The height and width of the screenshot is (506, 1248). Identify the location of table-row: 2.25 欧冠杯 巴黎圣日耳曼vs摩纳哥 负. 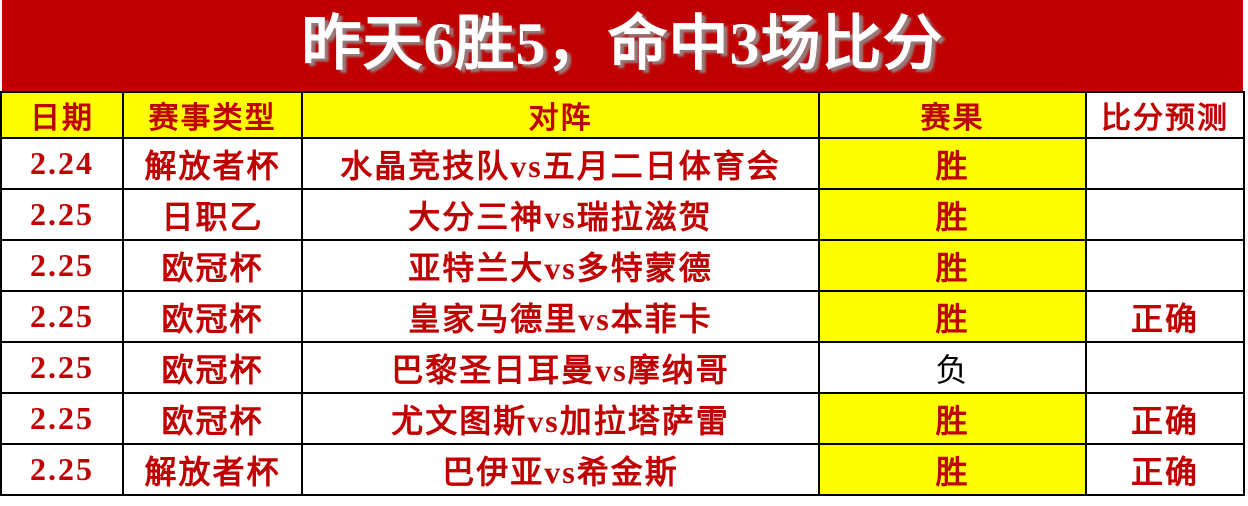
(622, 367).